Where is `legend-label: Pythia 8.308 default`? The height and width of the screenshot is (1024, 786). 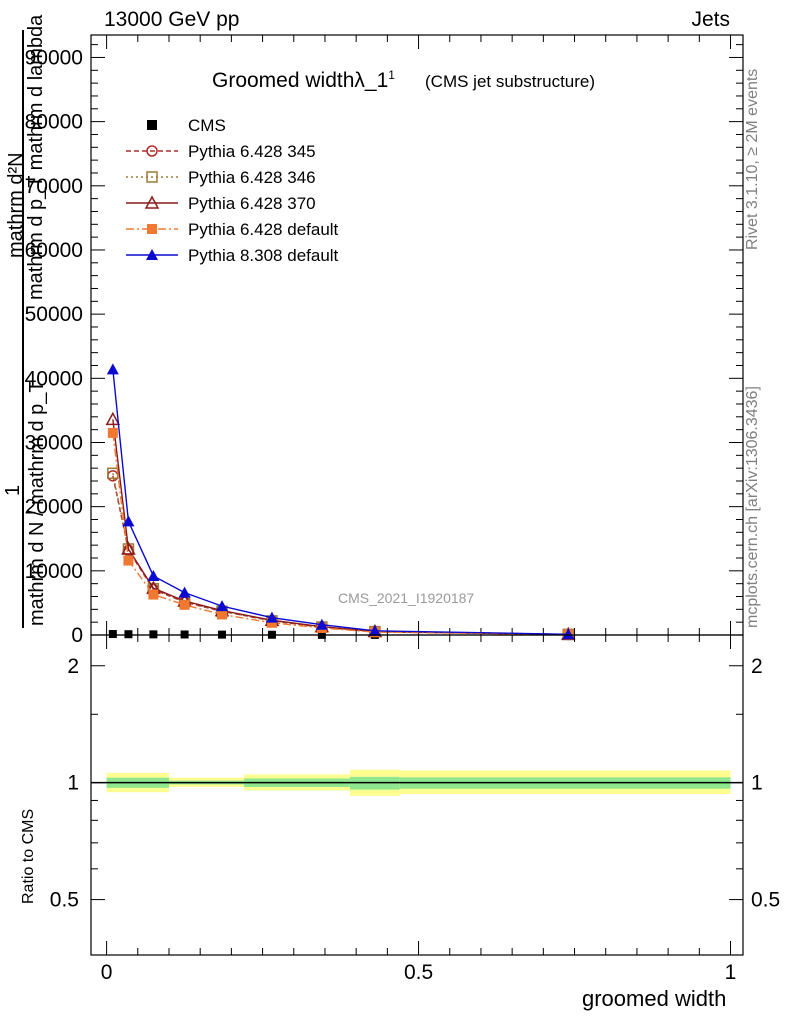
legend-label: Pythia 8.308 default is located at coordinates (263, 255).